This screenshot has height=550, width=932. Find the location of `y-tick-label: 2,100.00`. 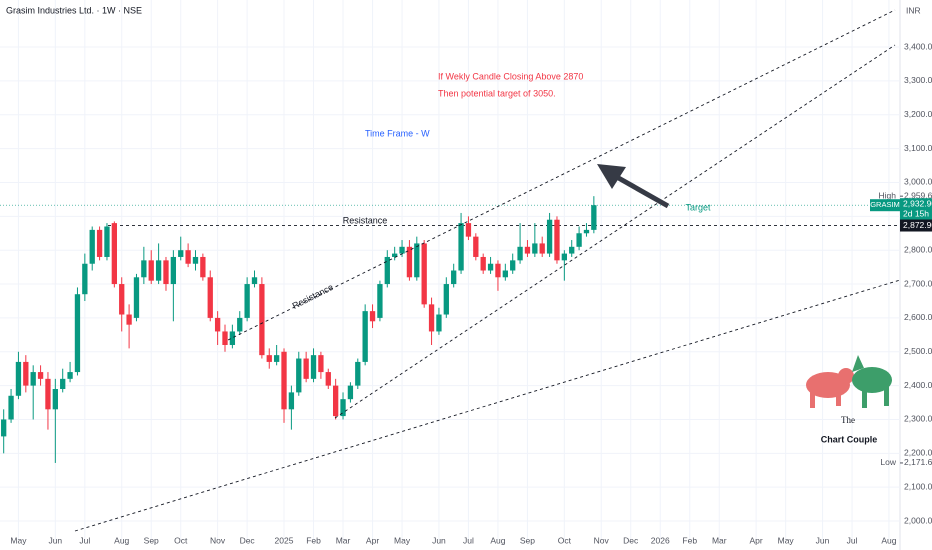

y-tick-label: 2,100.00 is located at coordinates (918, 486).